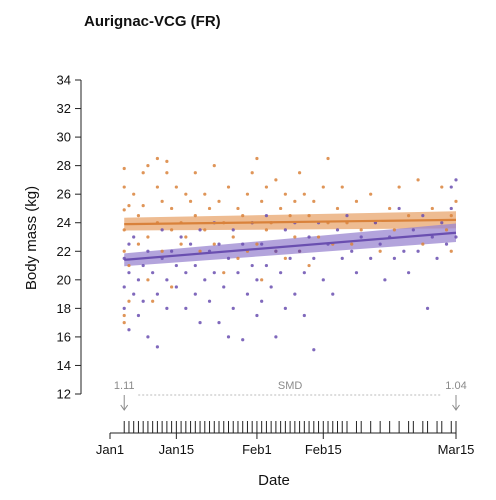  What do you see at coordinates (64, 222) in the screenshot?
I see `y-tick-label: 24` at bounding box center [64, 222].